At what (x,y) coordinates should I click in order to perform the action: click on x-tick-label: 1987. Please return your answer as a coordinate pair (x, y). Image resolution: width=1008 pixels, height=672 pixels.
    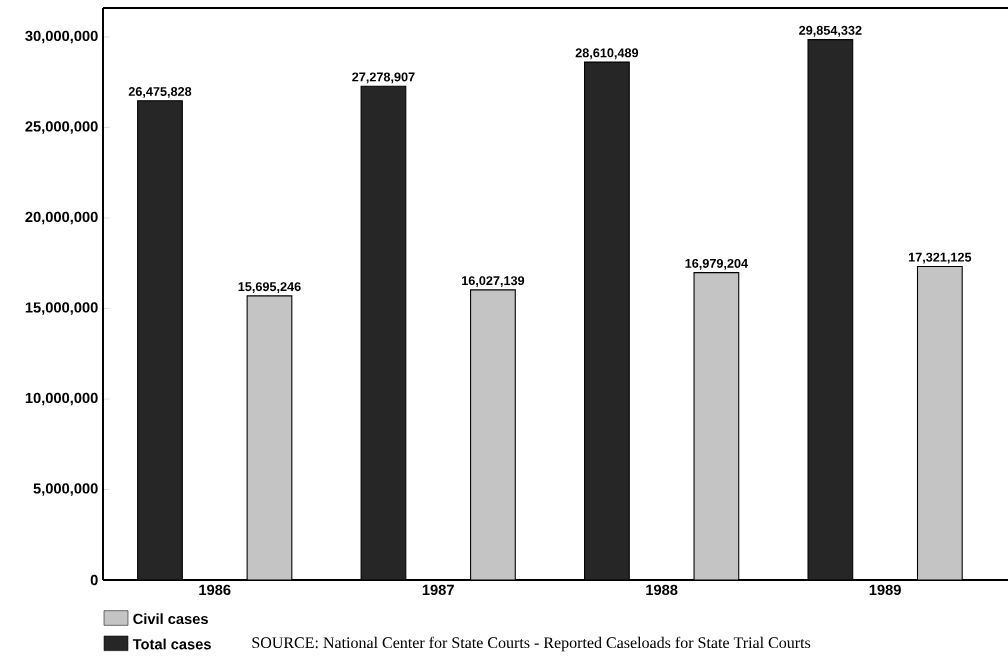
    Looking at the image, I should click on (438, 590).